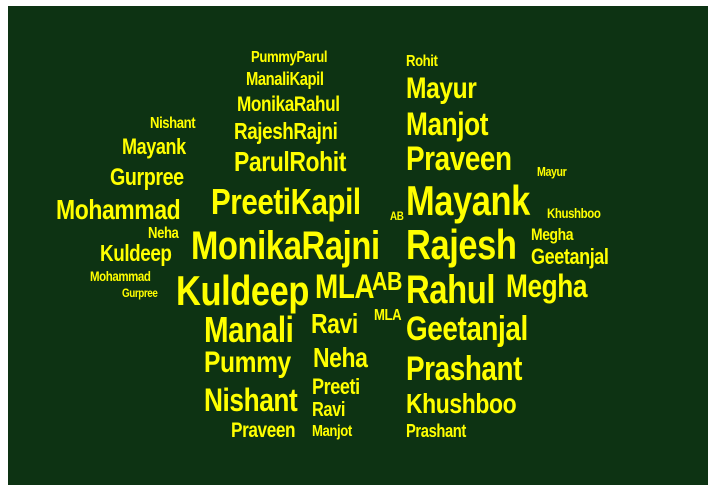 The image size is (714, 492). Describe the element at coordinates (249, 329) in the screenshot. I see `word: Manali` at that location.